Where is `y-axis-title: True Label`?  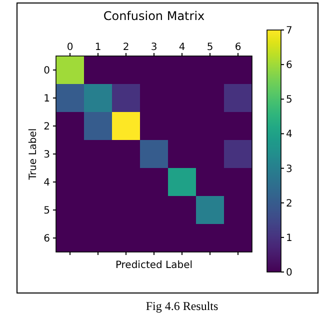
y-axis-title: True Label is located at coordinates (33, 154).